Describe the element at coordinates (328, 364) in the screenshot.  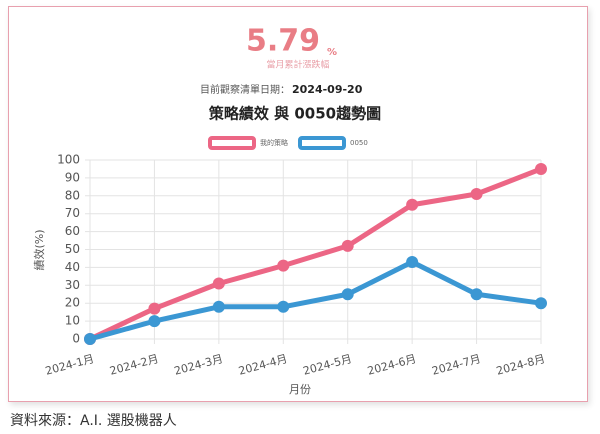
I see `x-tick-label: 2024-5月` at that location.